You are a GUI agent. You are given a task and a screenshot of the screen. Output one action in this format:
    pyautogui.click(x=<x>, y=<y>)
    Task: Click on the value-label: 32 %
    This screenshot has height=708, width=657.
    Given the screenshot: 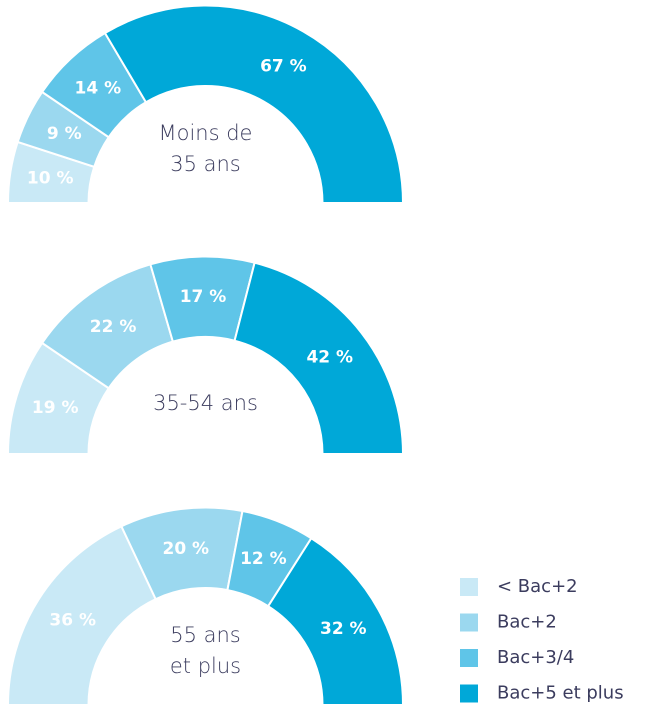 What is the action you would take?
    pyautogui.click(x=343, y=629)
    